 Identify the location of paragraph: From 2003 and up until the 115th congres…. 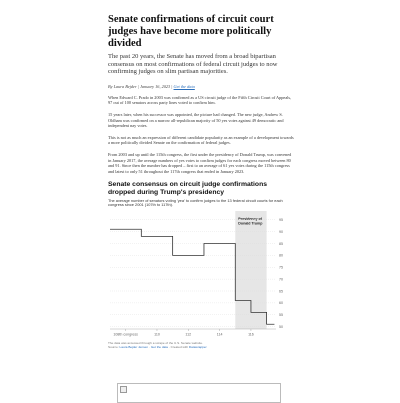
(201, 163).